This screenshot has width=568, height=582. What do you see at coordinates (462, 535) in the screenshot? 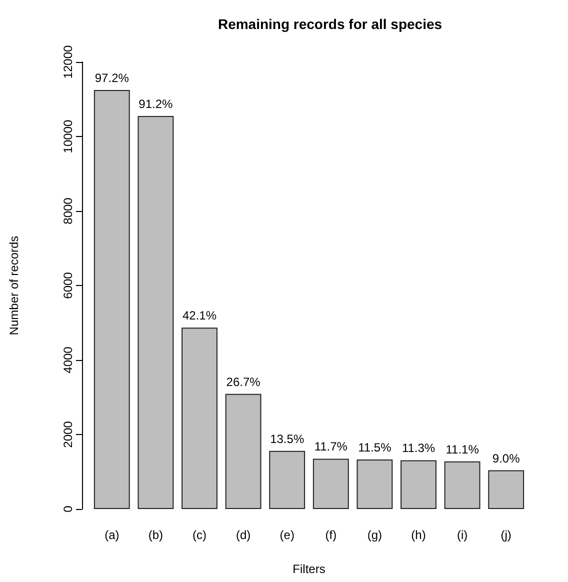
I see `x-tick-label: (i)` at bounding box center [462, 535].